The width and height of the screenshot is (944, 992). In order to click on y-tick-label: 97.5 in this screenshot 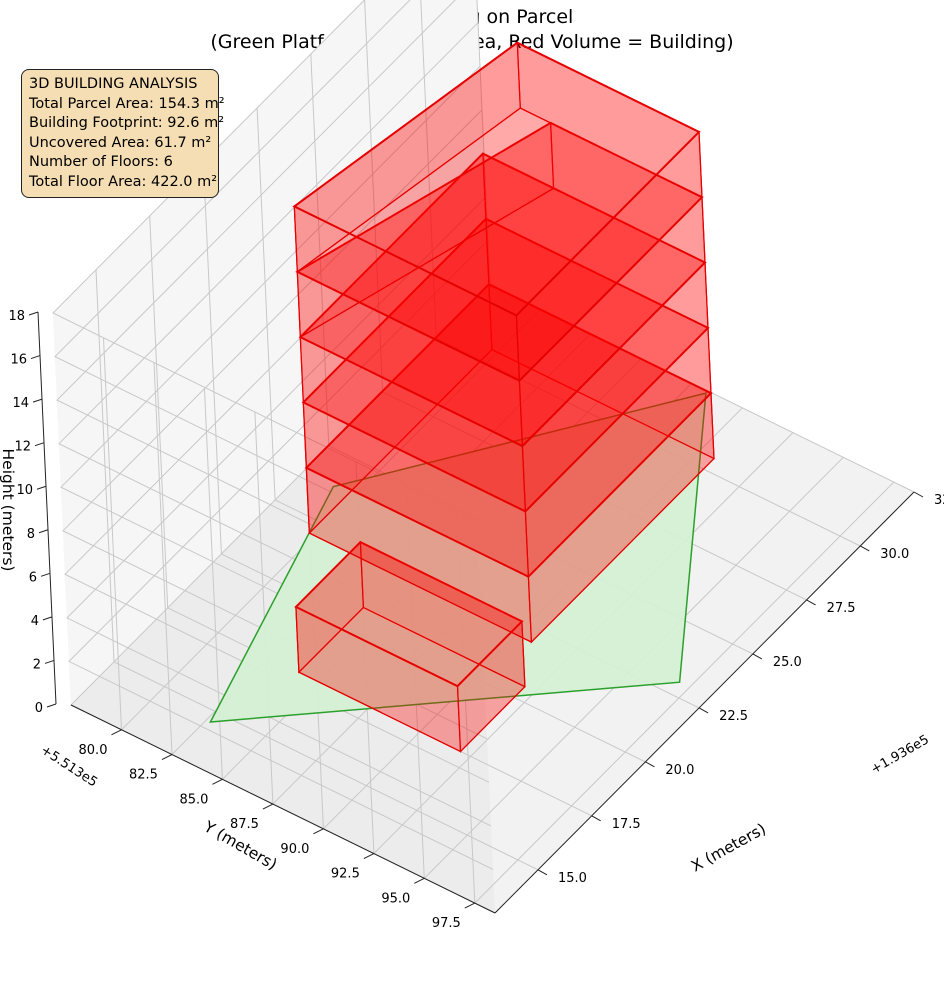, I will do `click(446, 923)`.